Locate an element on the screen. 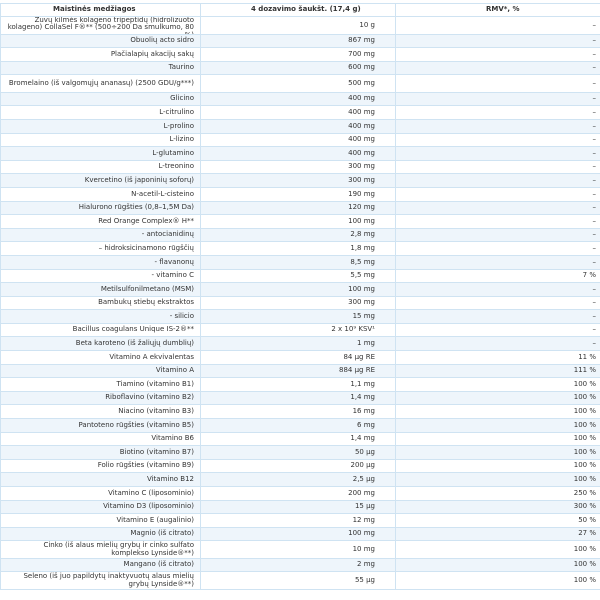  header-cell: 4 dozavimo šaukšt. (17,4 g) is located at coordinates (298, 10).